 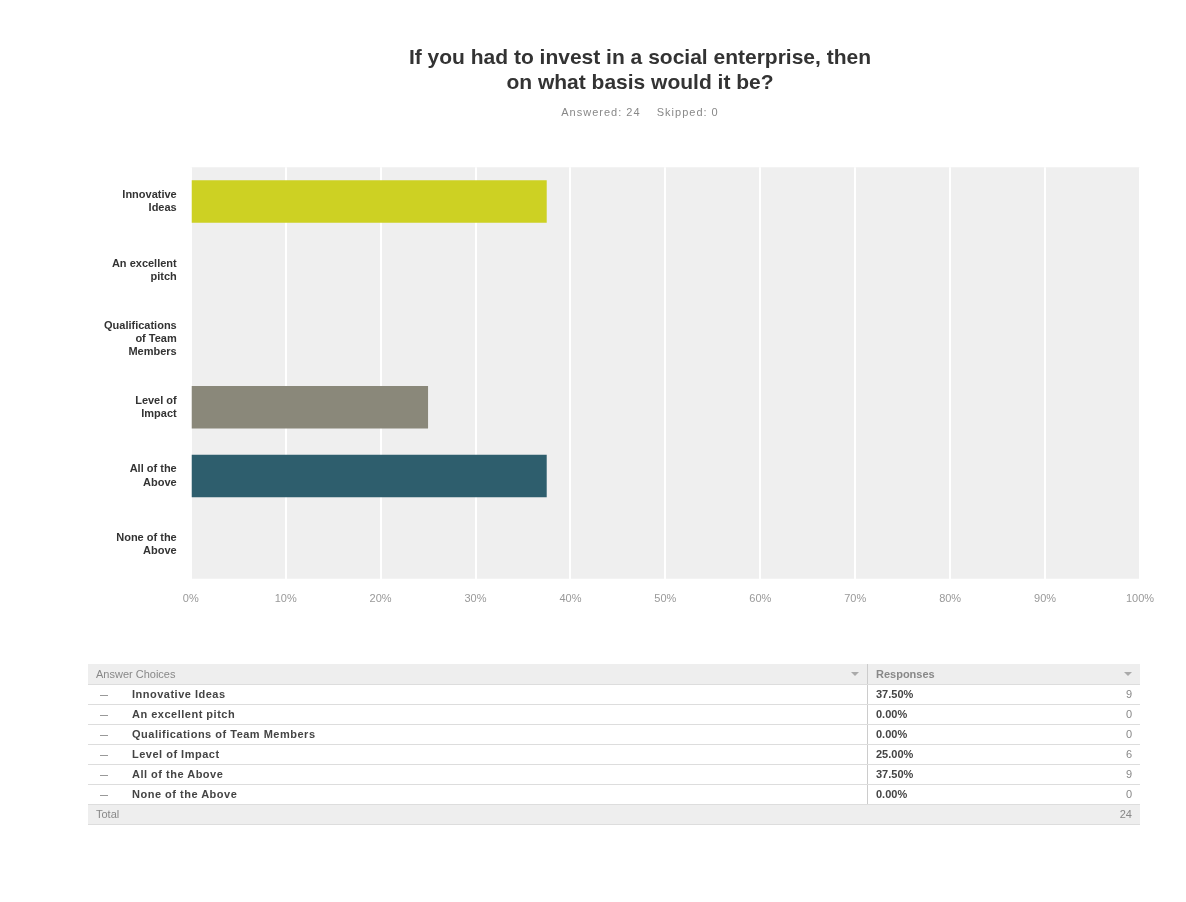 What do you see at coordinates (1092, 814) in the screenshot?
I see `text: 24` at bounding box center [1092, 814].